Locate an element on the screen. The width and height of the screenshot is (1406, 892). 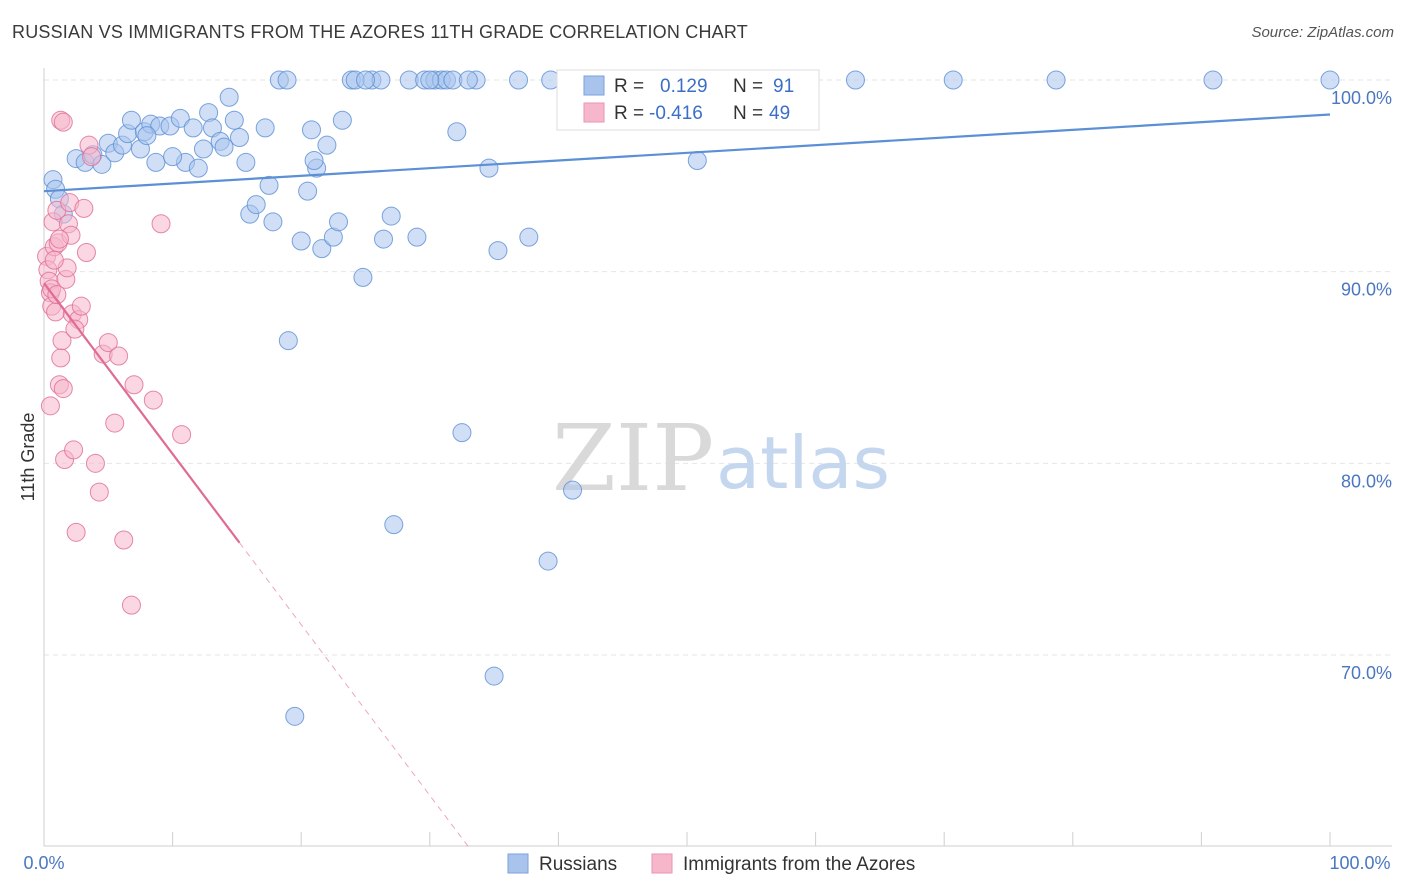
legend-swatch-azores is located at coordinates (662, 863).